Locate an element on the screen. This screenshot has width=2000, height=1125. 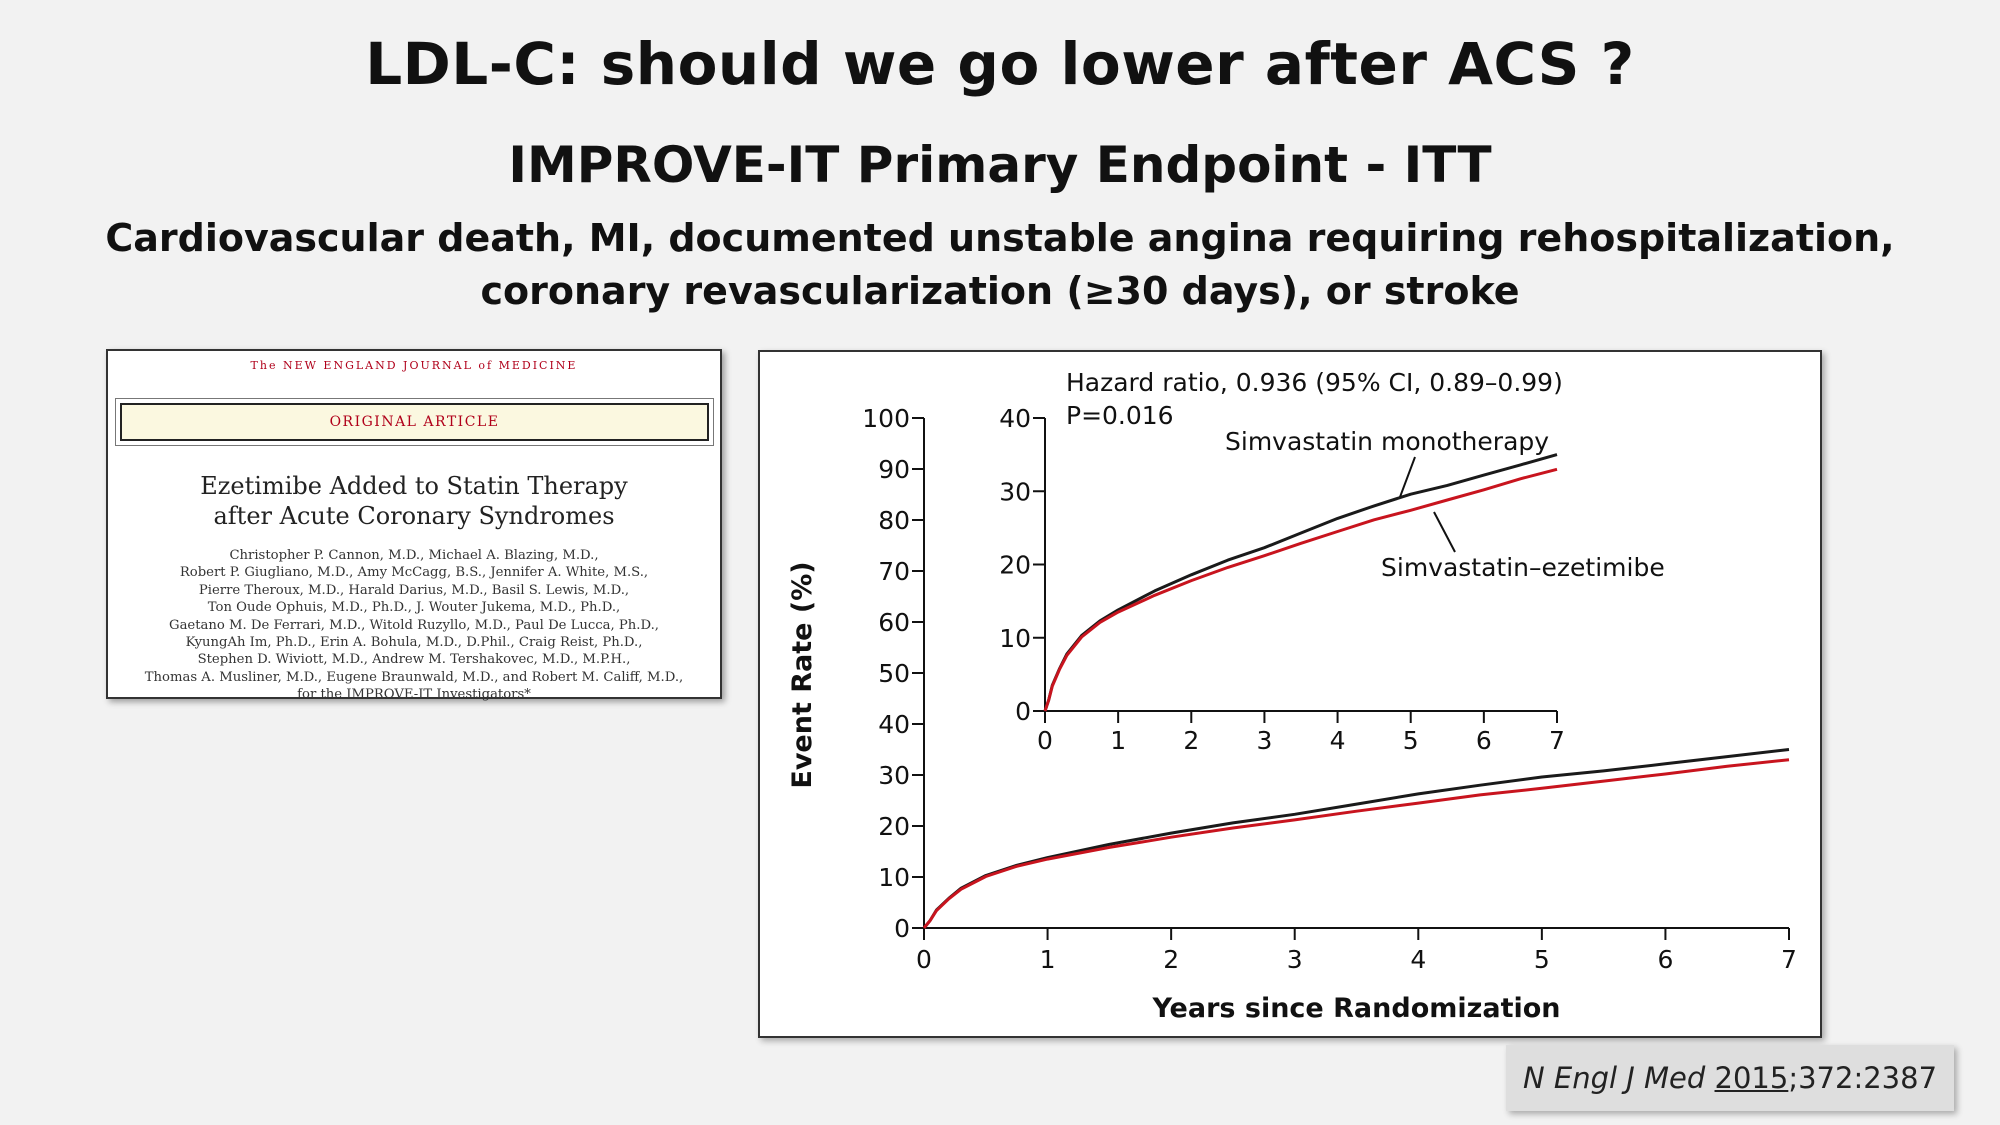
y-tick-label: 80 is located at coordinates (894, 520).